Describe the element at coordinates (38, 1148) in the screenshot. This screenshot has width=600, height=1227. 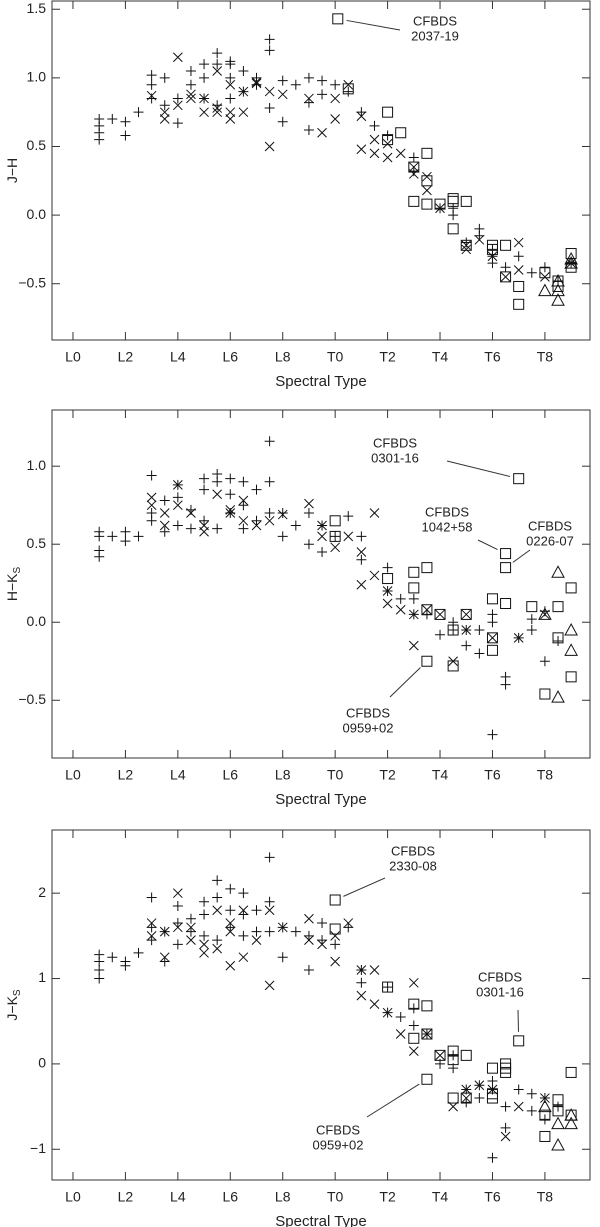
I see `y-tick-label: −1` at that location.